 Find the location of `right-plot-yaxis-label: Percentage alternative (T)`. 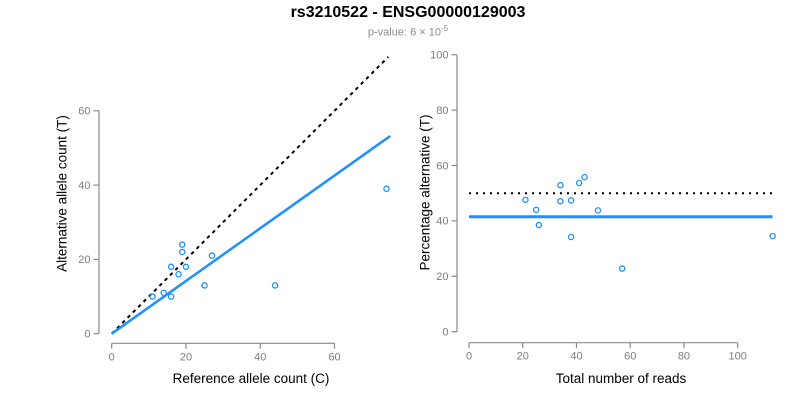

right-plot-yaxis-label: Percentage alternative (T) is located at coordinates (425, 192).